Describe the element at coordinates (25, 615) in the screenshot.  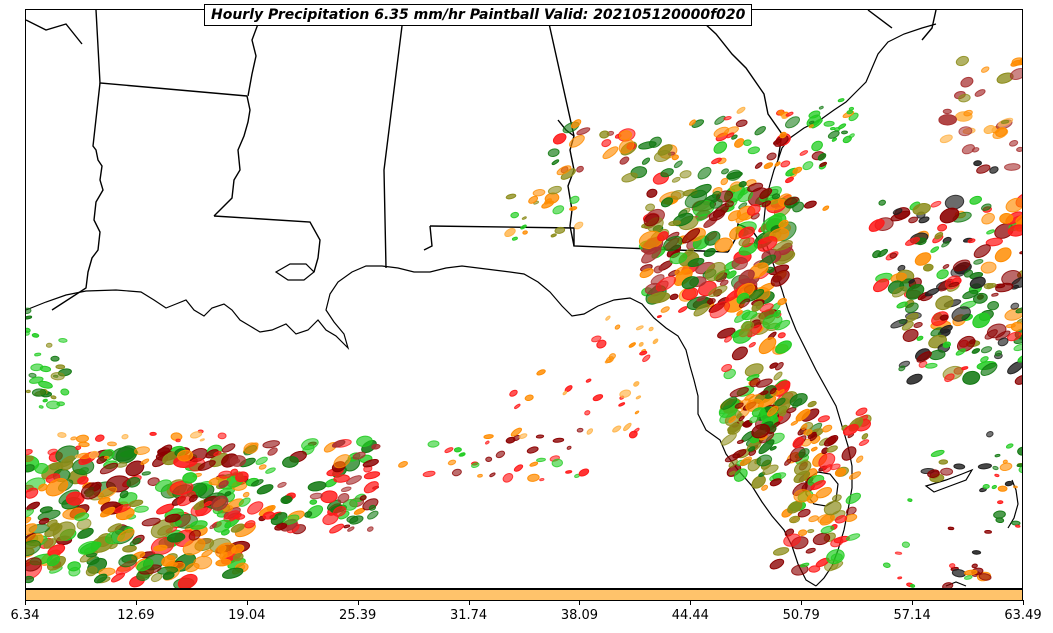
I see `colorbar-tick-label: 6.34` at that location.